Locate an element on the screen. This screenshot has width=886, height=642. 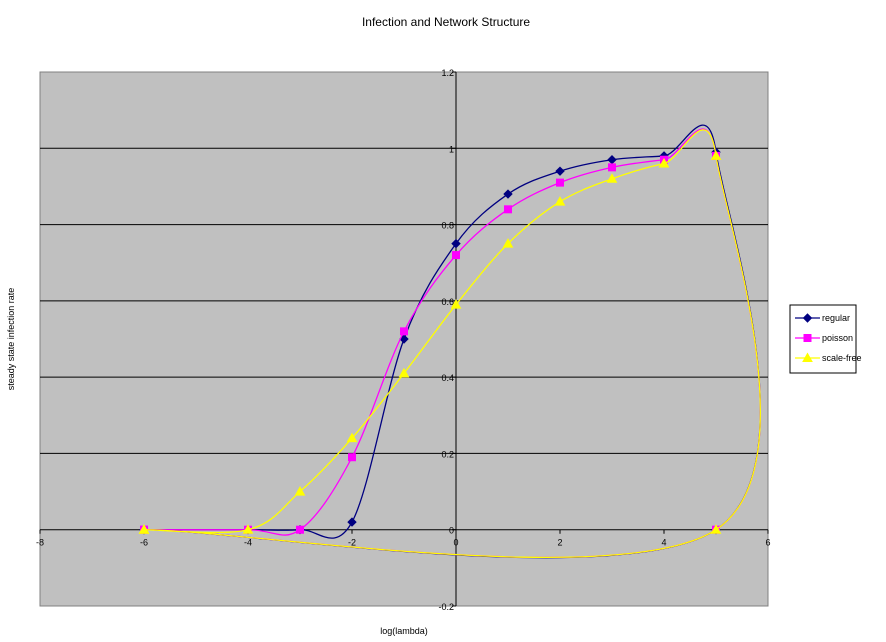
legend-label: poisson is located at coordinates (837, 338).